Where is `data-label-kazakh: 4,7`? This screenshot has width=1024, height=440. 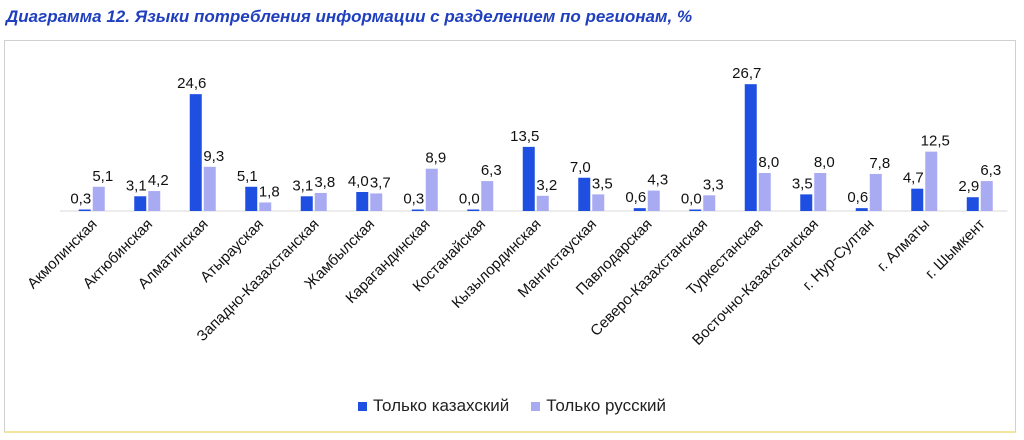
data-label-kazakh: 4,7 is located at coordinates (913, 178).